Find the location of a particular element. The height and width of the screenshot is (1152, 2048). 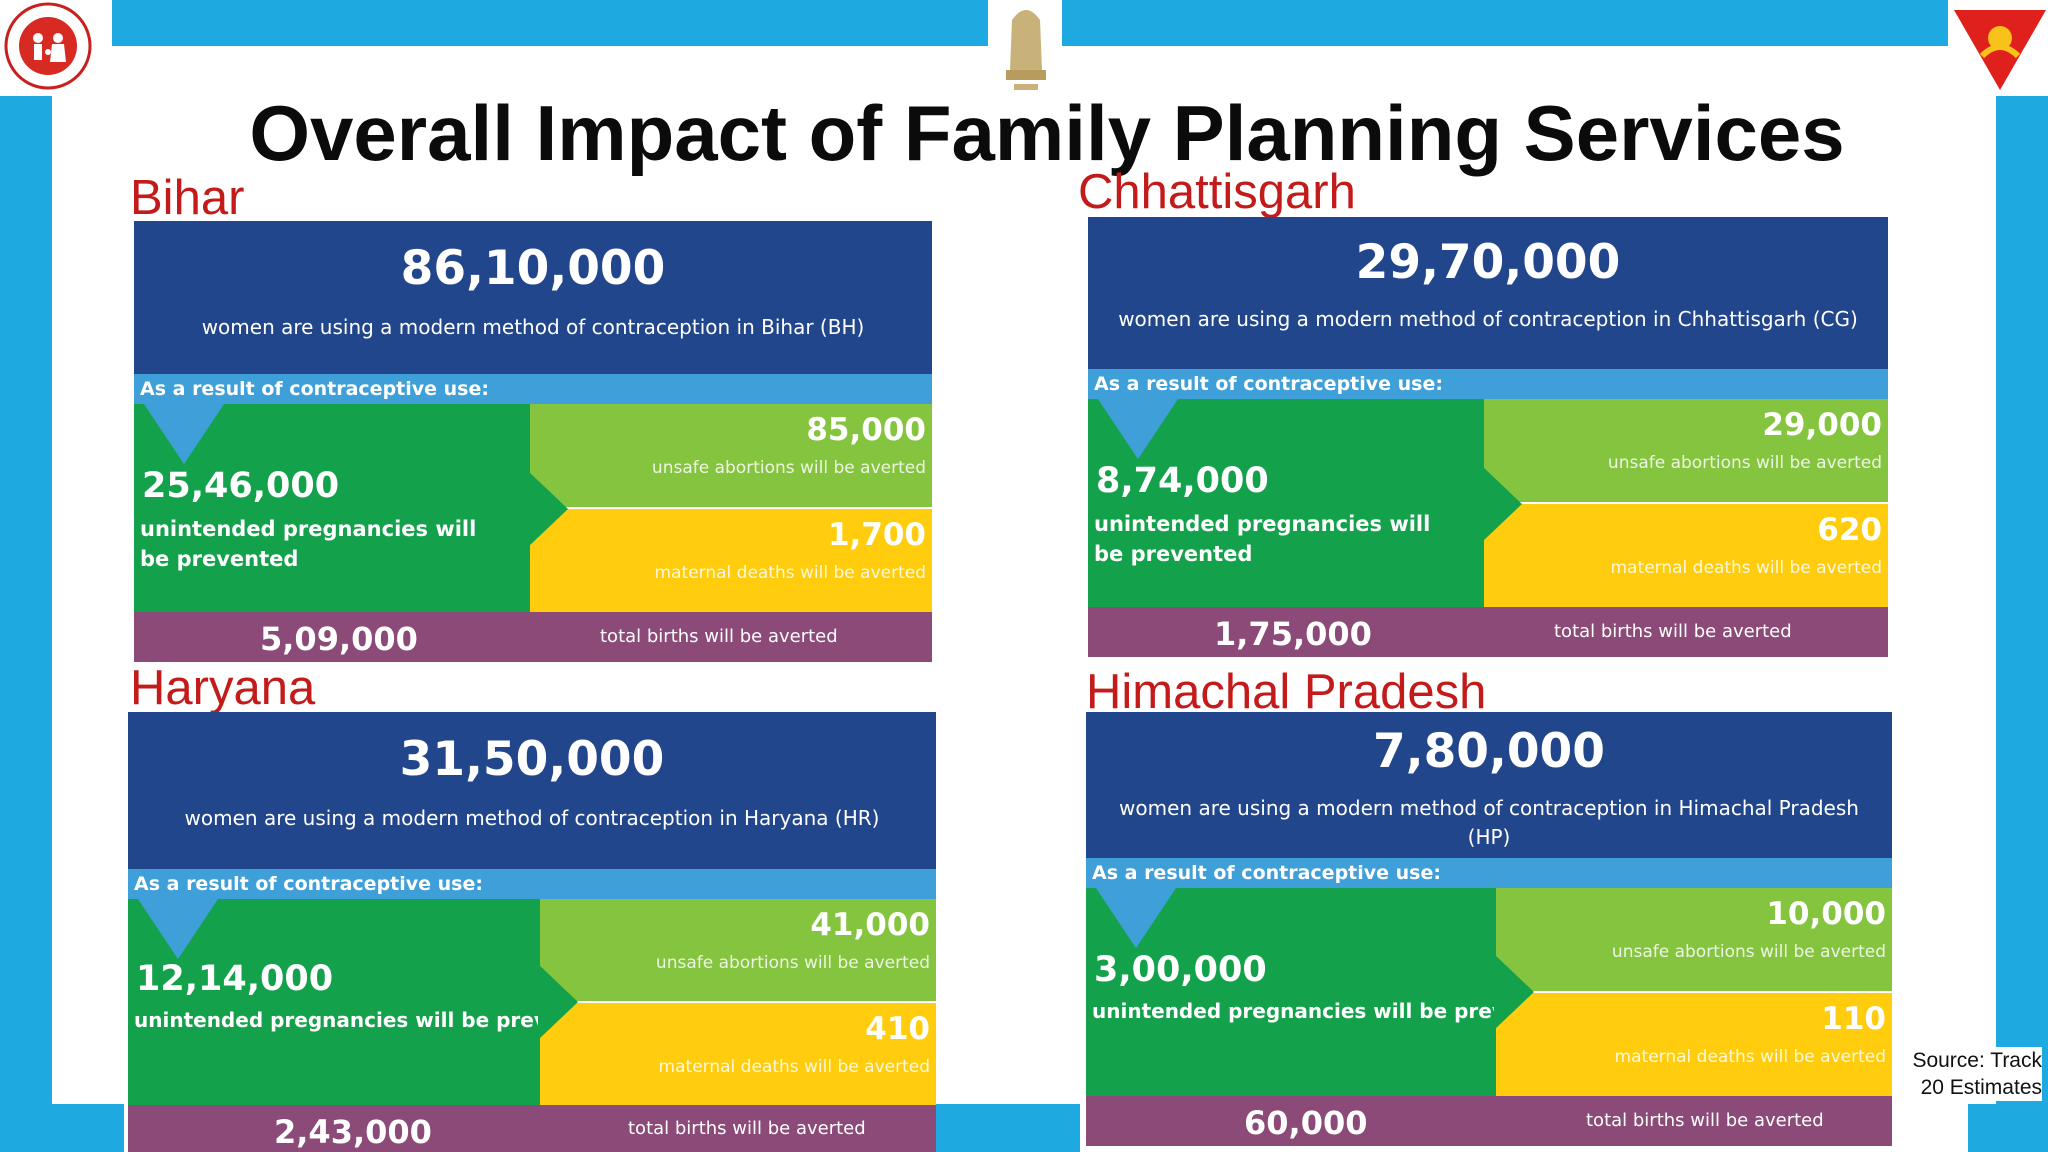

national-emblem is located at coordinates (1026, 50).